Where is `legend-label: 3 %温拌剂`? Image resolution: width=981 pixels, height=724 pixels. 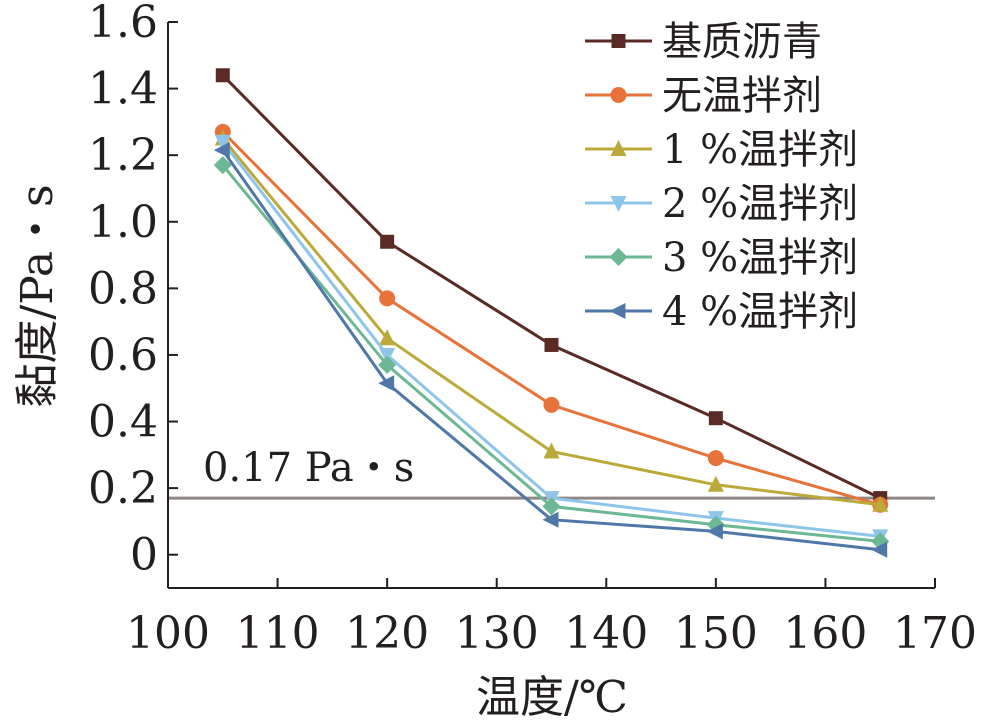 legend-label: 3 %温拌剂 is located at coordinates (760, 258).